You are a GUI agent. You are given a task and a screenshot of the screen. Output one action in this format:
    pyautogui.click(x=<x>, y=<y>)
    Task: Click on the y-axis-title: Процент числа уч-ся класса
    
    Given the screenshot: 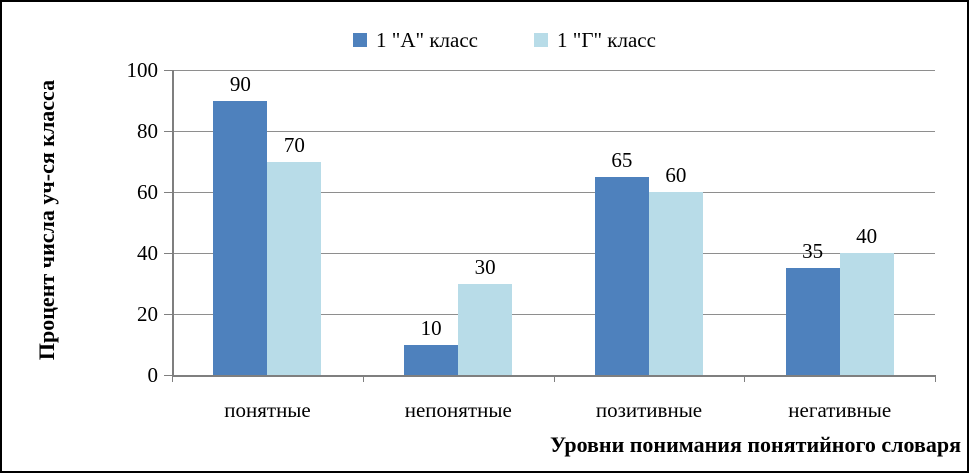 What is the action you would take?
    pyautogui.click(x=46, y=220)
    